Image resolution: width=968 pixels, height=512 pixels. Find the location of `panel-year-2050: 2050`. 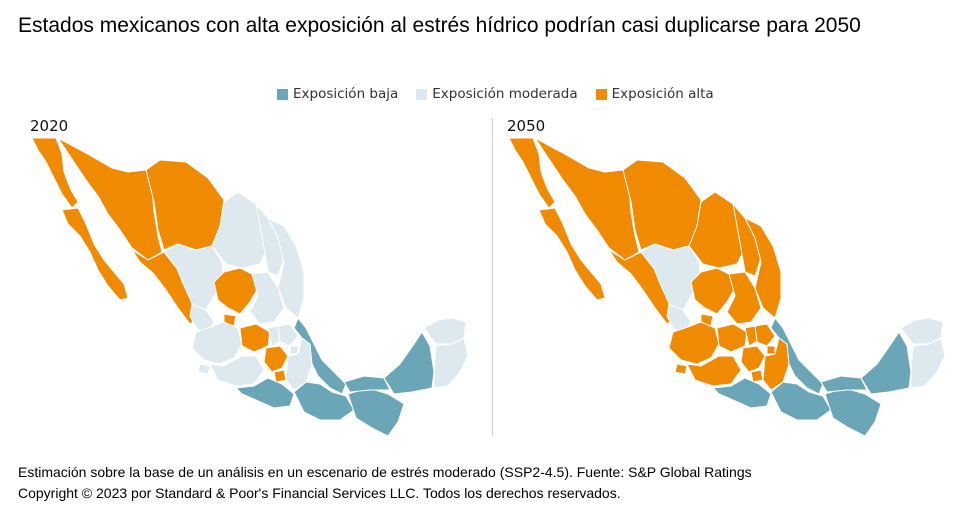

panel-year-2050: 2050 is located at coordinates (526, 126).